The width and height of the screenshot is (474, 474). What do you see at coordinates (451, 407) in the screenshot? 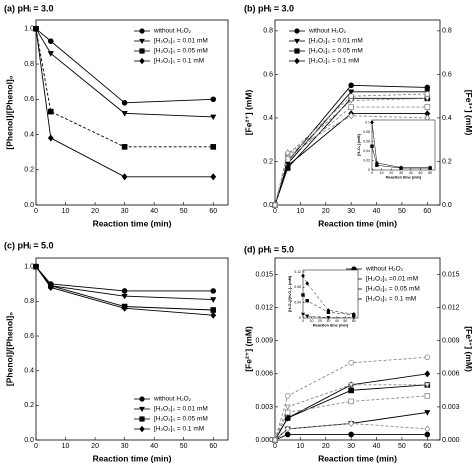
I see `y2-tick-label: 0.003` at bounding box center [451, 407].